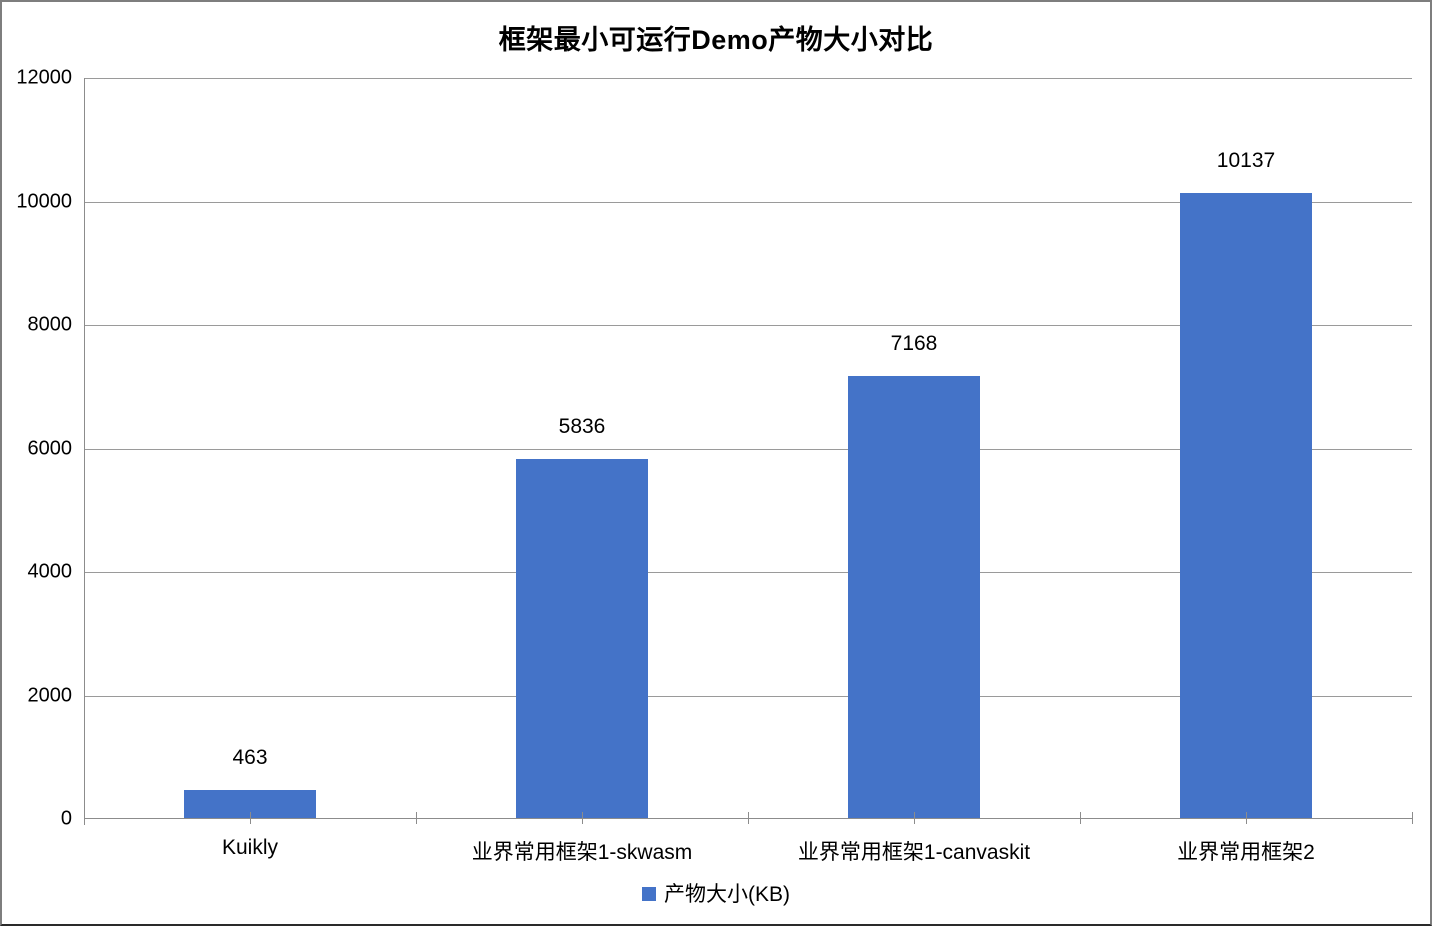 Image resolution: width=1432 pixels, height=926 pixels. Describe the element at coordinates (1246, 852) in the screenshot. I see `category-axis-label: 业界常用框架2` at that location.